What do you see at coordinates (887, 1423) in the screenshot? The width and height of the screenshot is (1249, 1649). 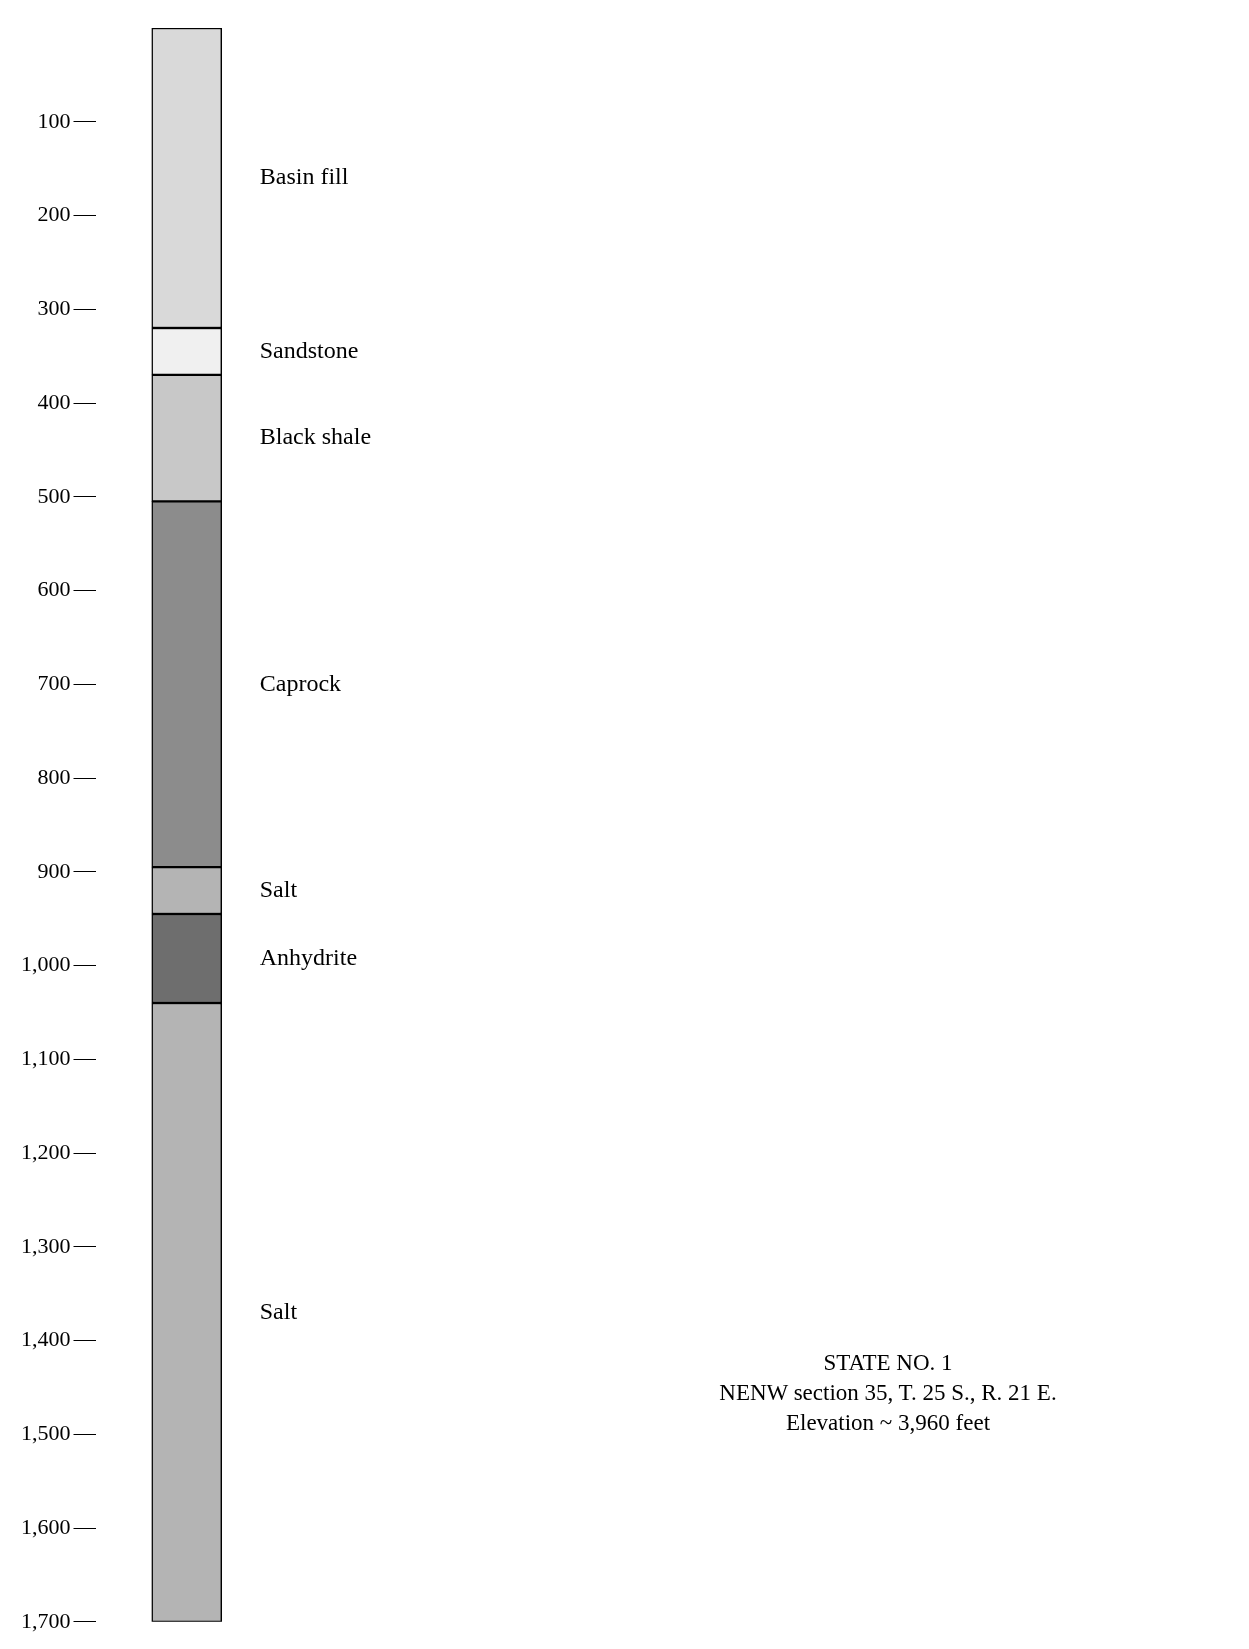 I see `text: Elevation ~ 3,960 feet` at bounding box center [887, 1423].